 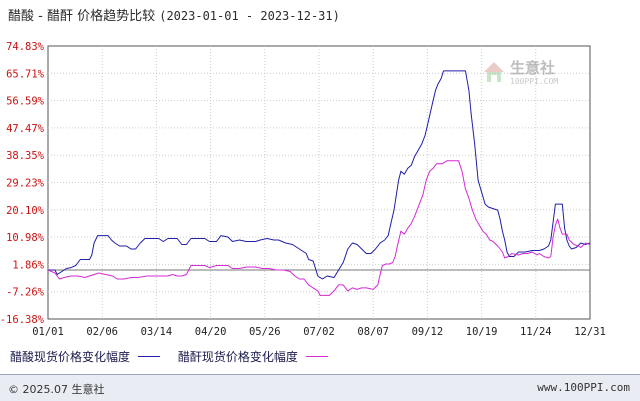 I want to click on legend-swatch-acetic-acid, so click(x=149, y=356).